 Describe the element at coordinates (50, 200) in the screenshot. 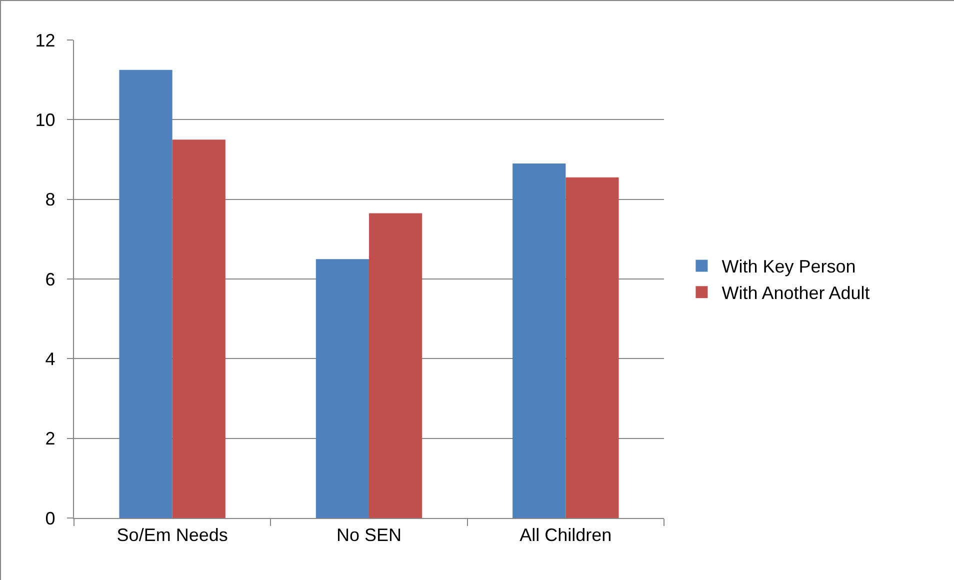

I see `y-tick-label: 8` at that location.